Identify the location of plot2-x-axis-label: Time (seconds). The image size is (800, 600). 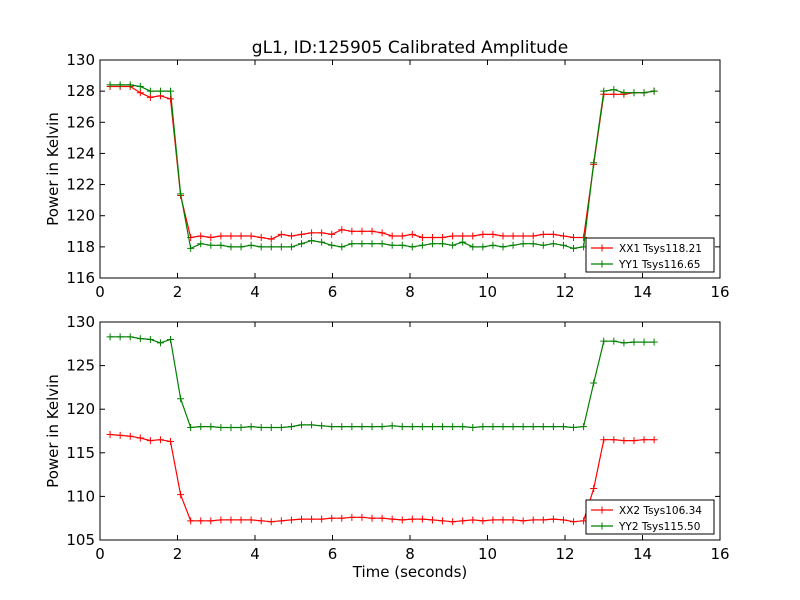
(410, 572).